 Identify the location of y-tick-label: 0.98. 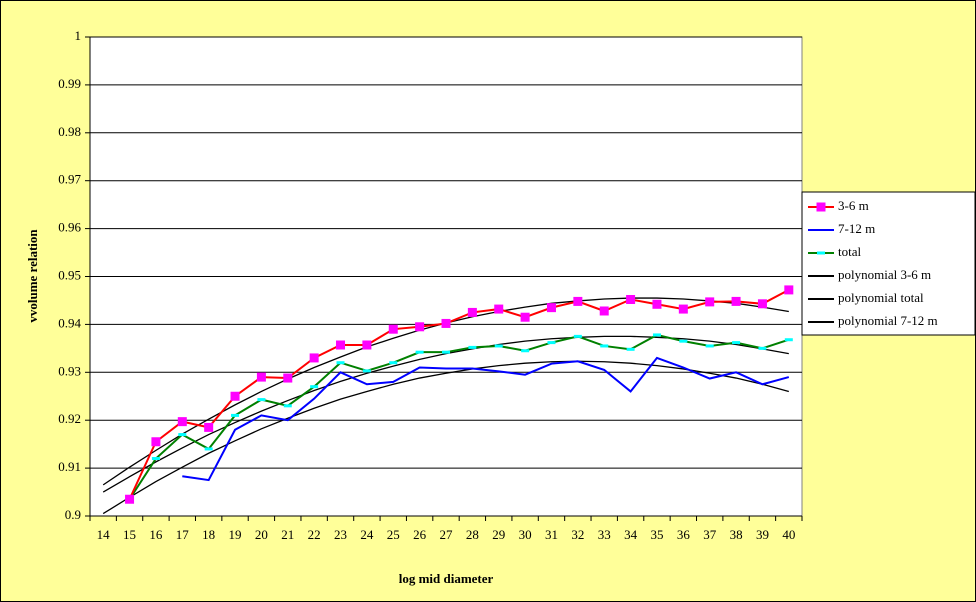
(69, 131).